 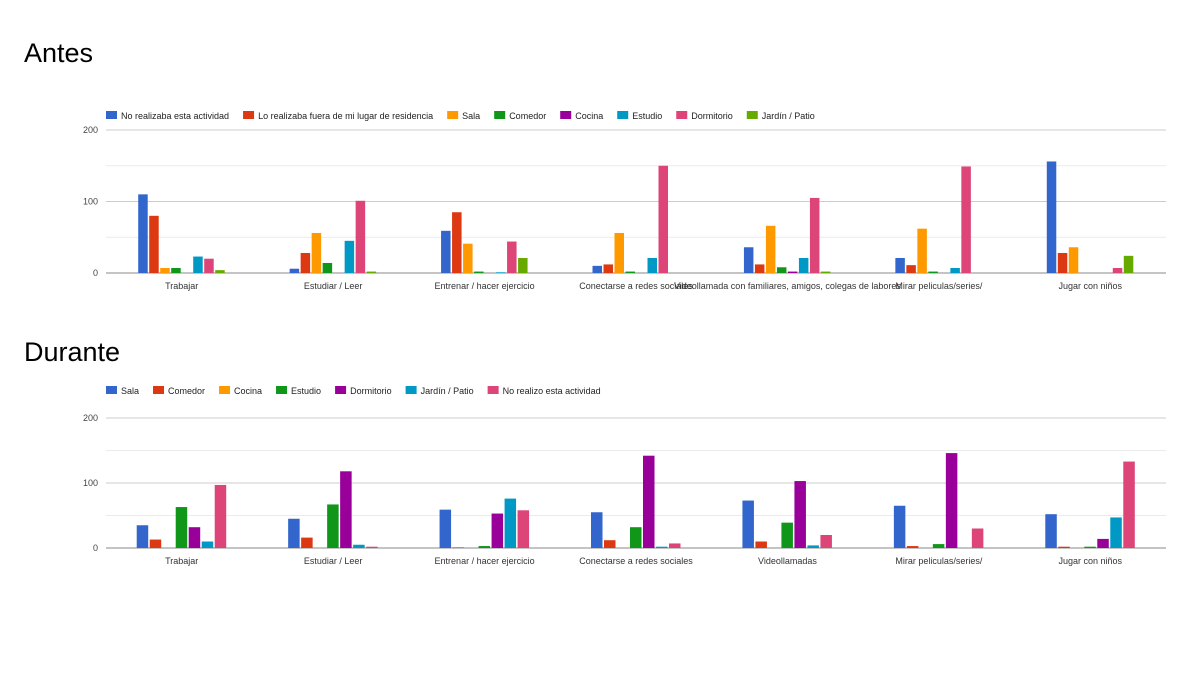 What do you see at coordinates (552, 391) in the screenshot?
I see `durante-legend-label: No realizo esta actividad` at bounding box center [552, 391].